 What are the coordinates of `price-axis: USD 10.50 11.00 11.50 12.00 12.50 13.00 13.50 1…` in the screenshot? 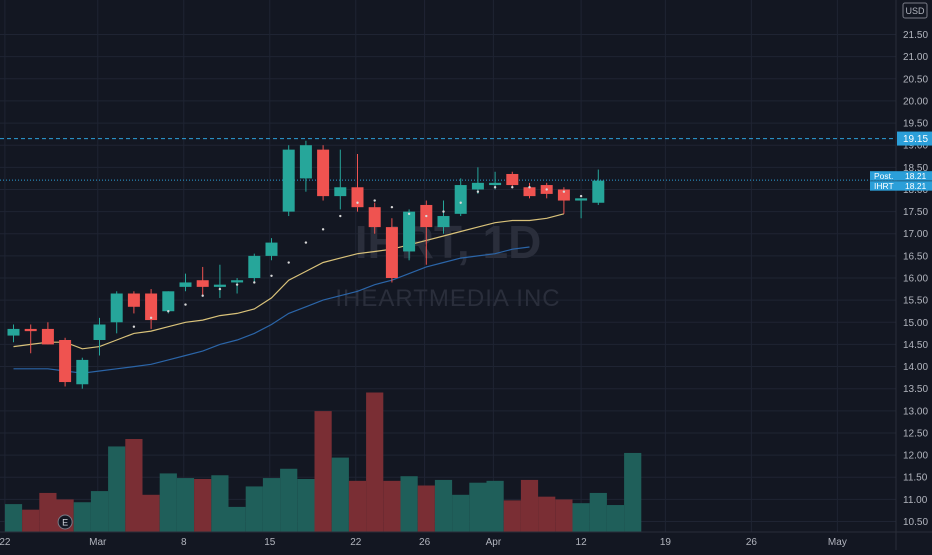 It's located at (911, 275).